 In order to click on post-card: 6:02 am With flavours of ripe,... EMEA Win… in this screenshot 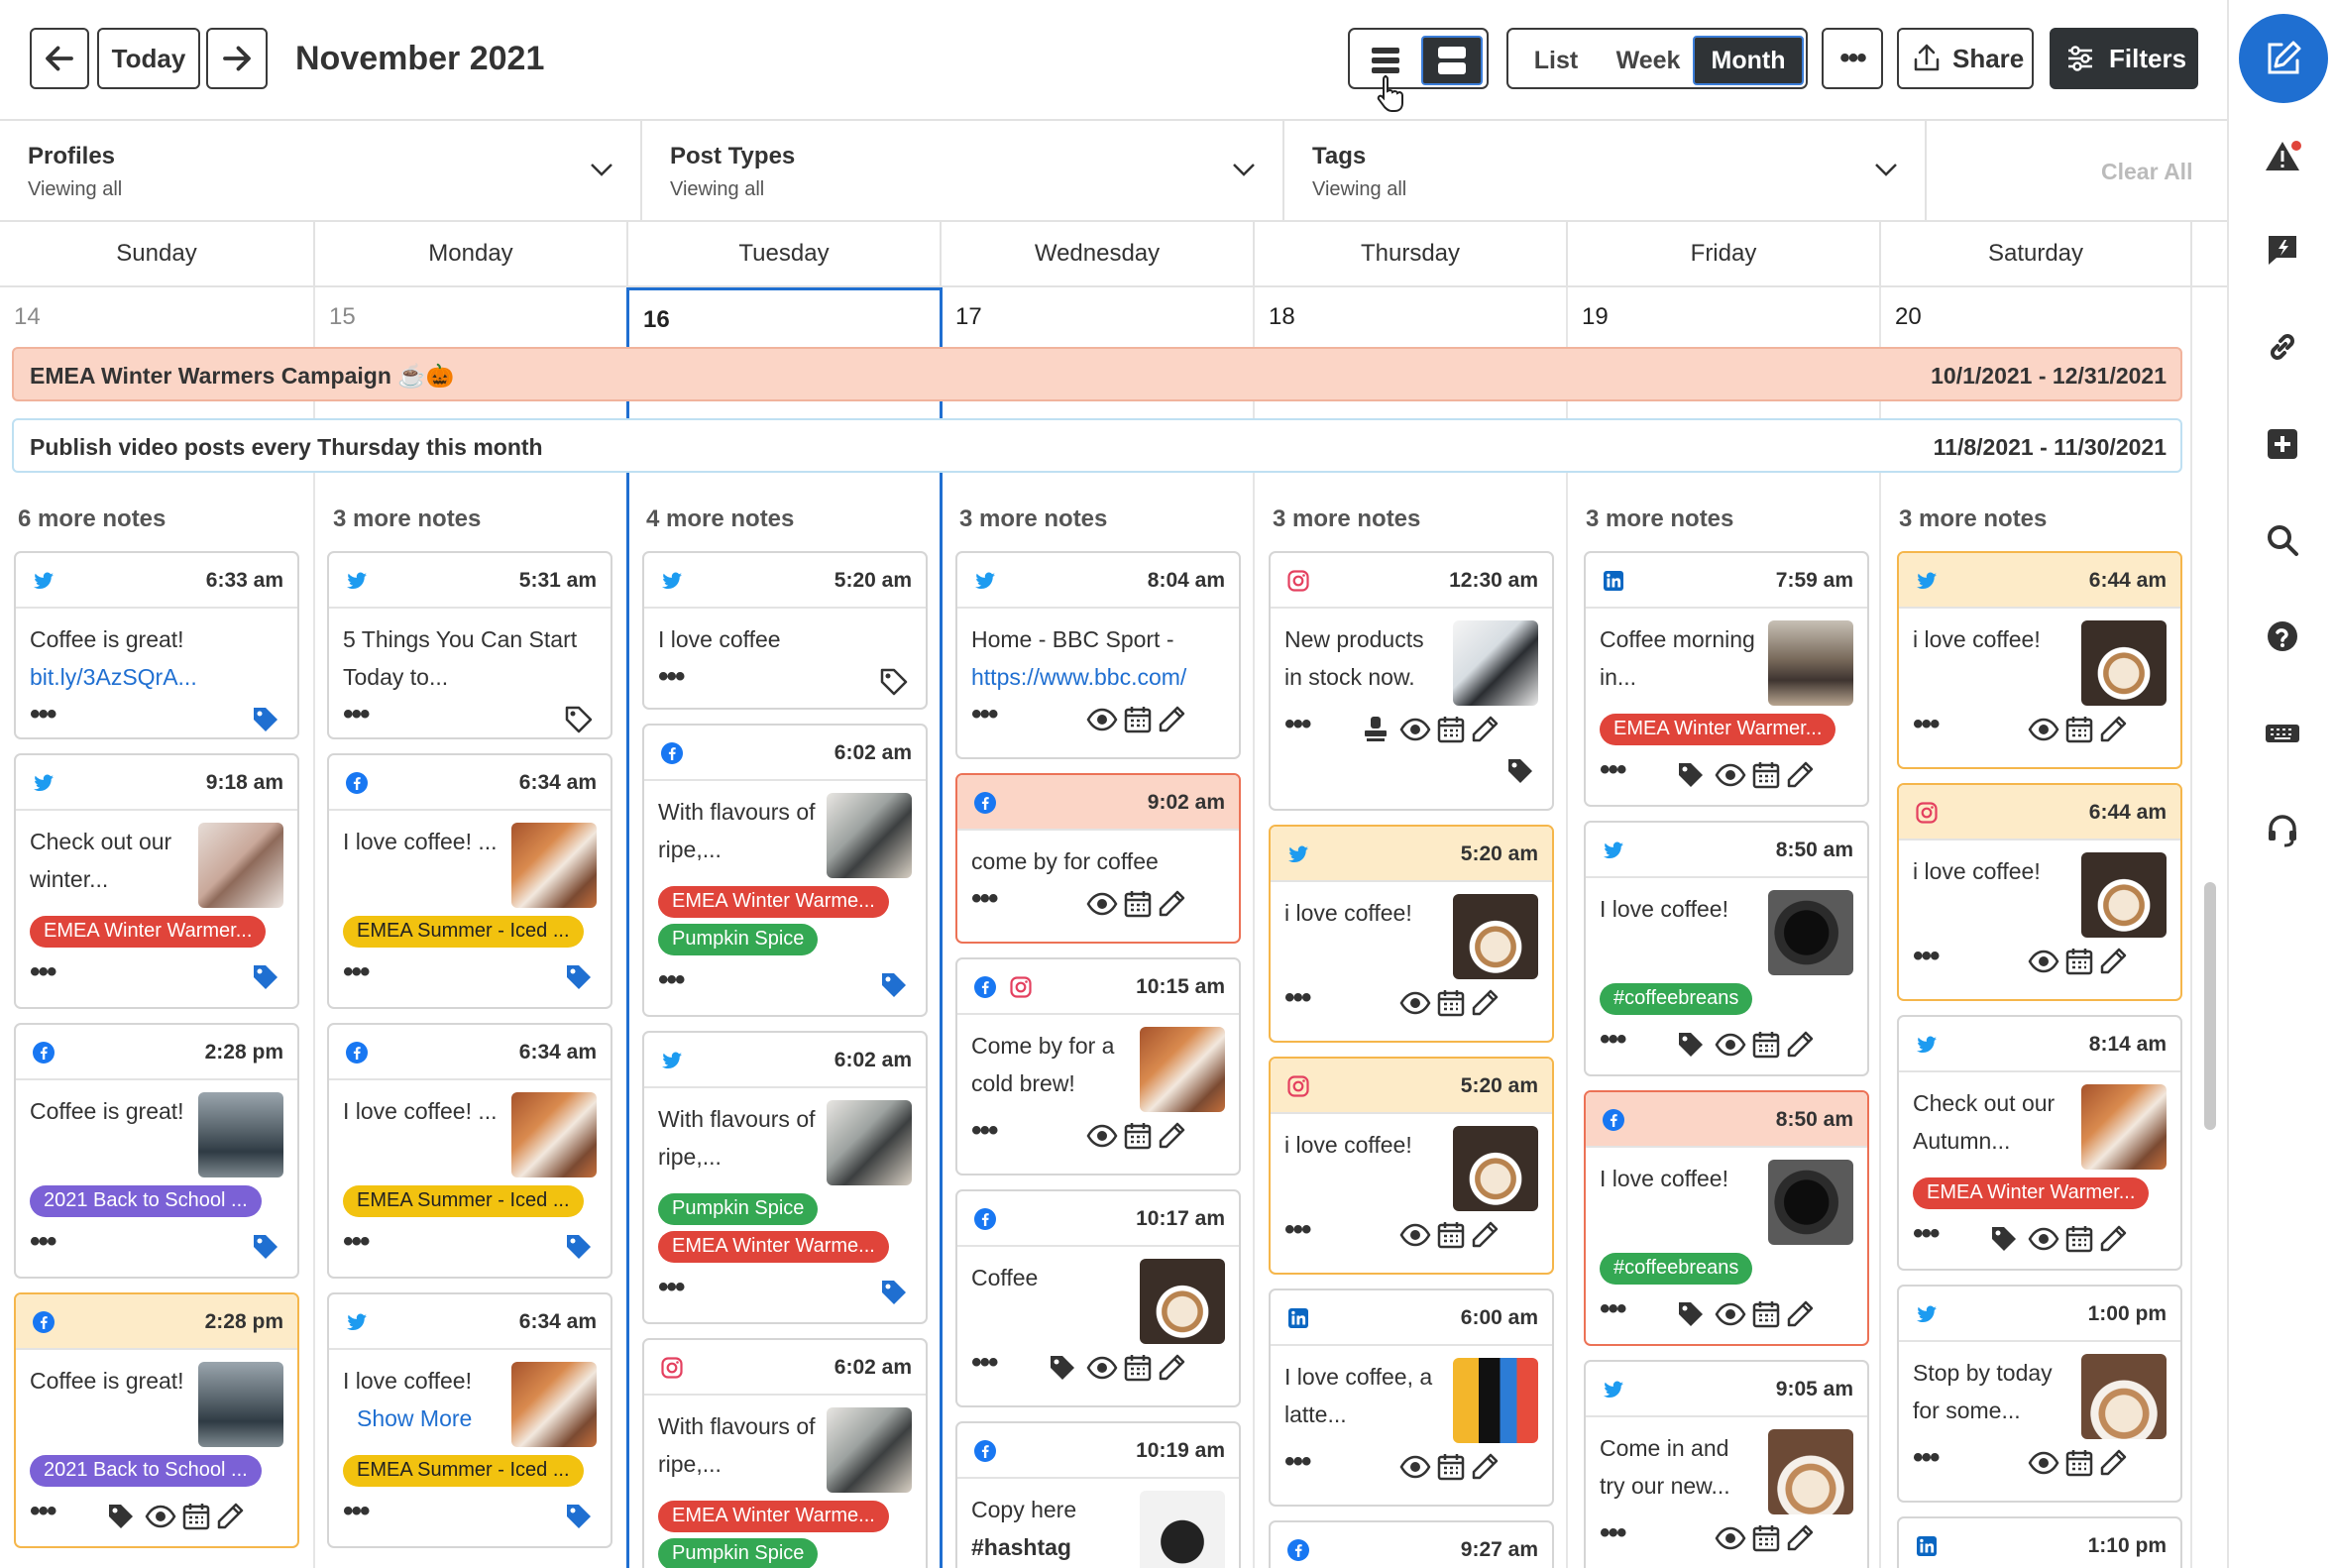, I will do `click(785, 870)`.